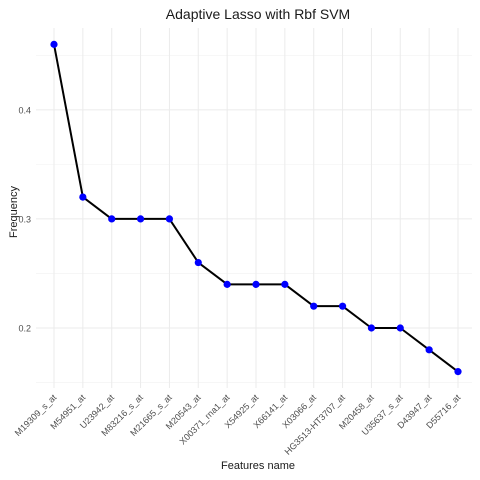 The height and width of the screenshot is (480, 480). I want to click on y-tick-label: 0.3, so click(24, 219).